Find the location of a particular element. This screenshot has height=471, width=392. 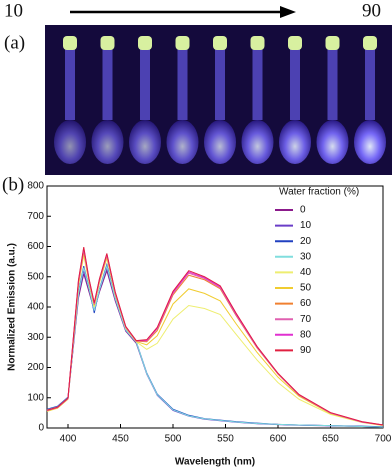

legend-label: 60 is located at coordinates (306, 303).